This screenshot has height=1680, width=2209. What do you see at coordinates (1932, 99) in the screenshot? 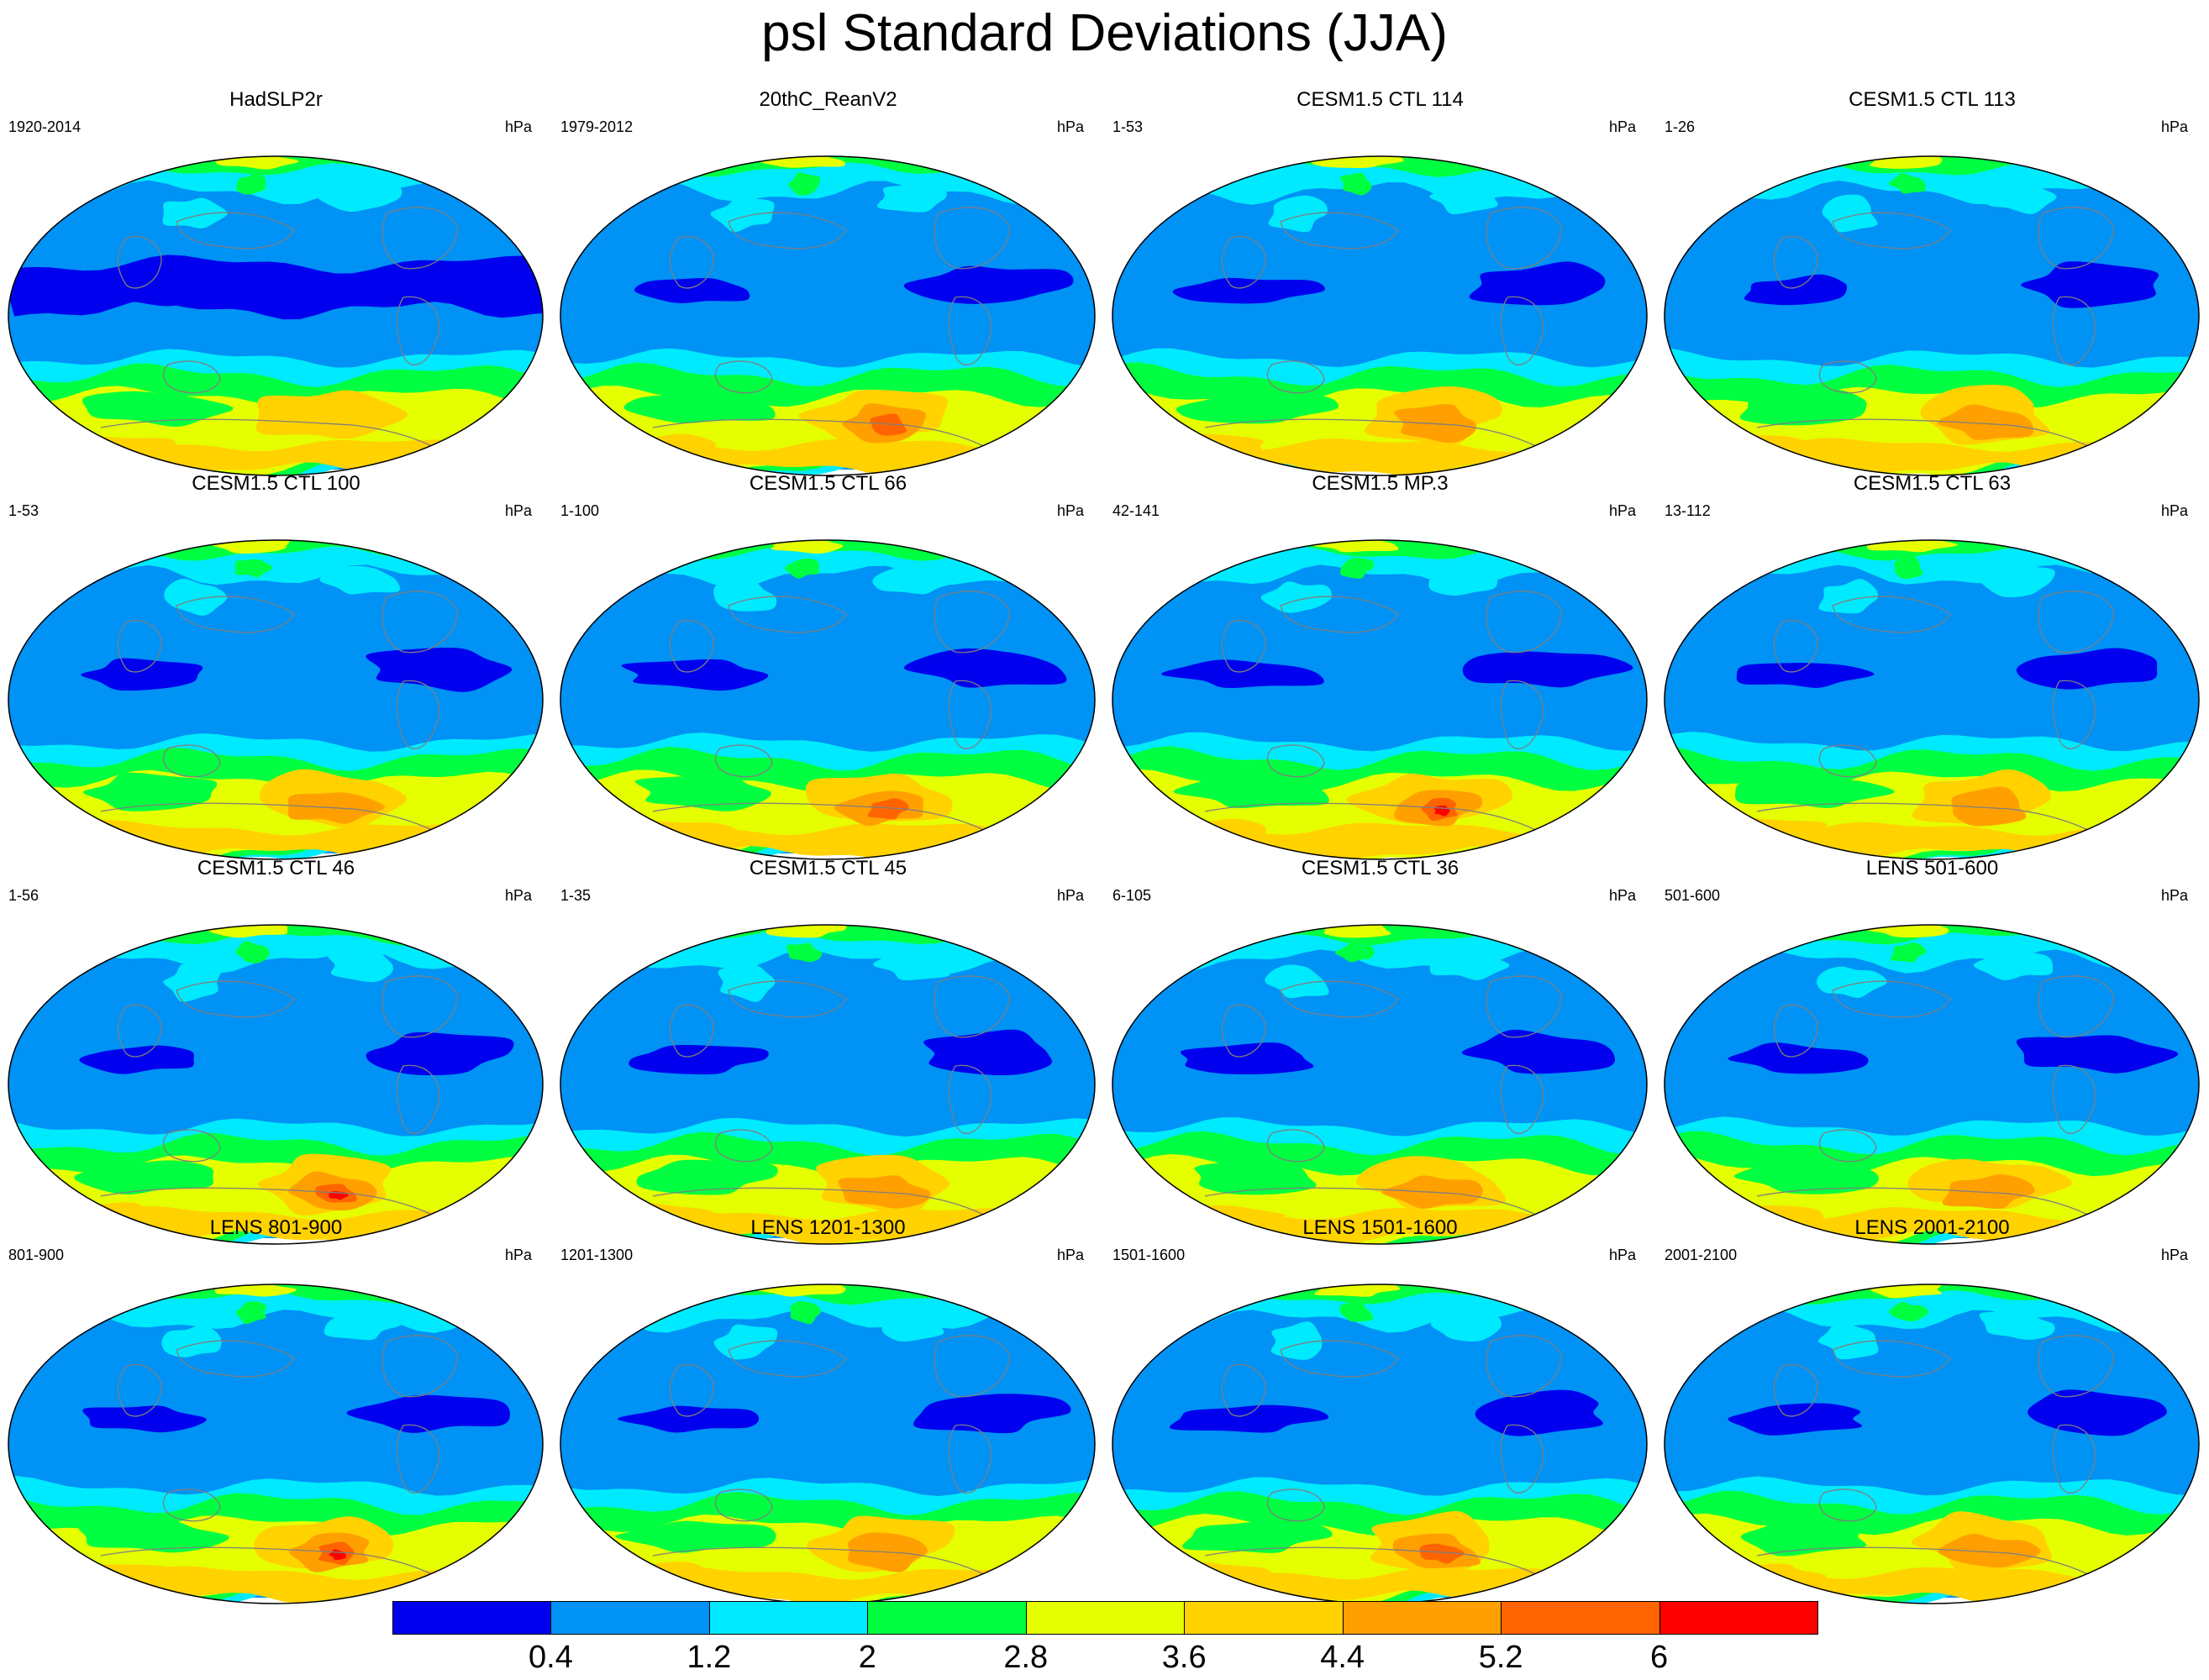
I see `panel-title: CESM1.5 CTL 113` at bounding box center [1932, 99].